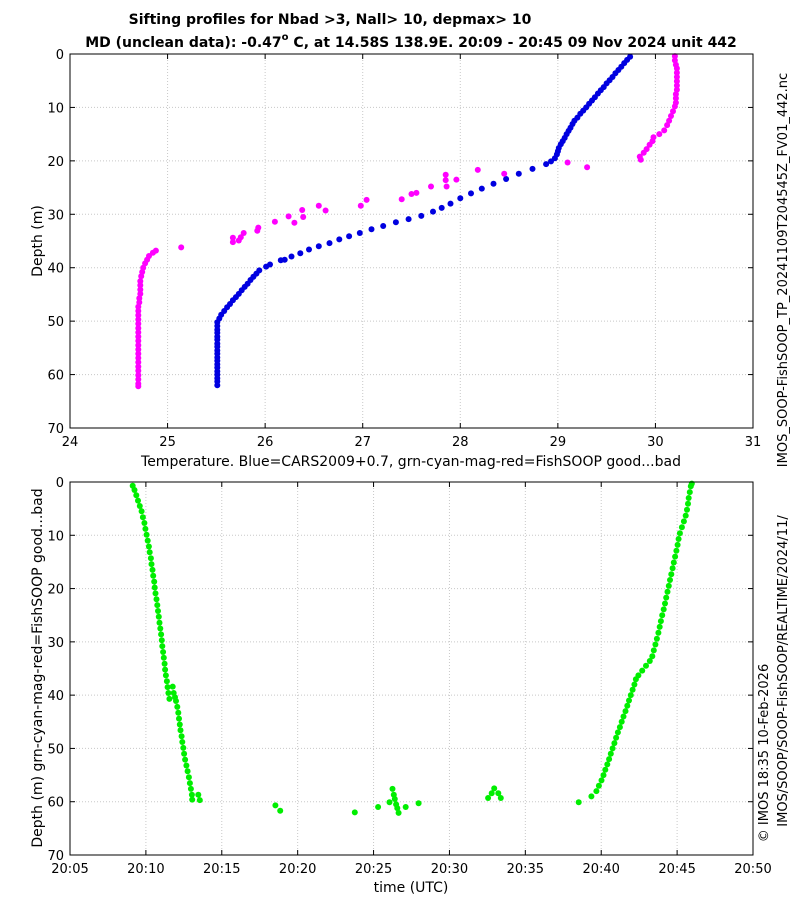 The height and width of the screenshot is (900, 800). What do you see at coordinates (145, 869) in the screenshot?
I see `x-tick-label: 20:10` at bounding box center [145, 869].